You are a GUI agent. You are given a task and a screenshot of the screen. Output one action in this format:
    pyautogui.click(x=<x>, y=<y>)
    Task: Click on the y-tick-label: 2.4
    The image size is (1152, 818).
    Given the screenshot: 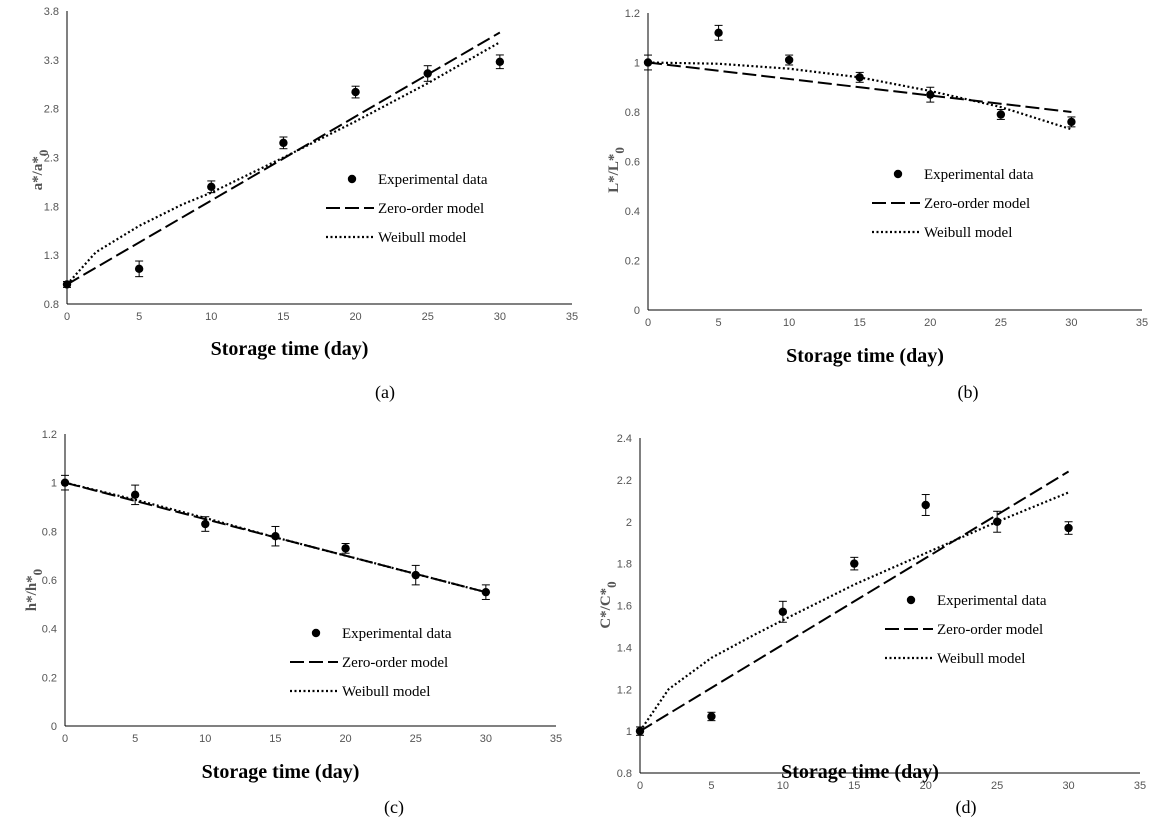 What is the action you would take?
    pyautogui.click(x=624, y=439)
    